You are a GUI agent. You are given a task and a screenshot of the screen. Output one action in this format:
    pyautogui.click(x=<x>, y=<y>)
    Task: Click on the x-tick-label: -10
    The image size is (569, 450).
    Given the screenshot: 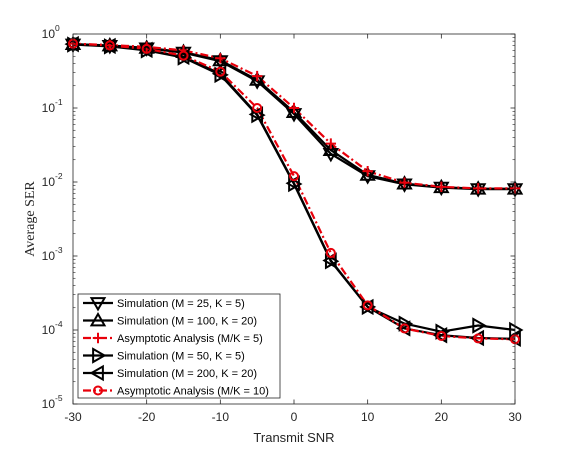 What is the action you would take?
    pyautogui.click(x=221, y=417)
    